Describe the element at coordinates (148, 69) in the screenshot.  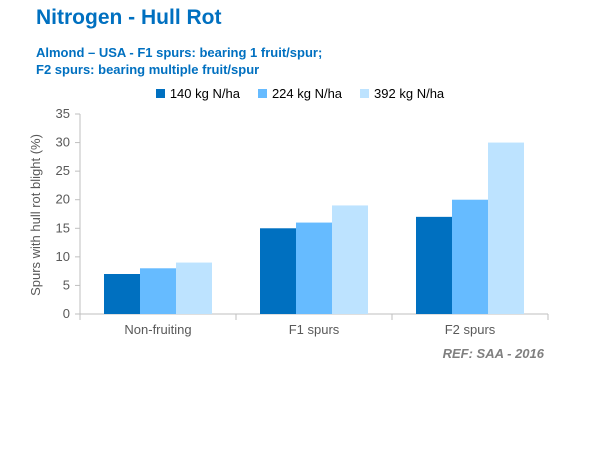
I see `subtitle-line-2: F2 spurs: bearing multiple fruit/spur` at that location.